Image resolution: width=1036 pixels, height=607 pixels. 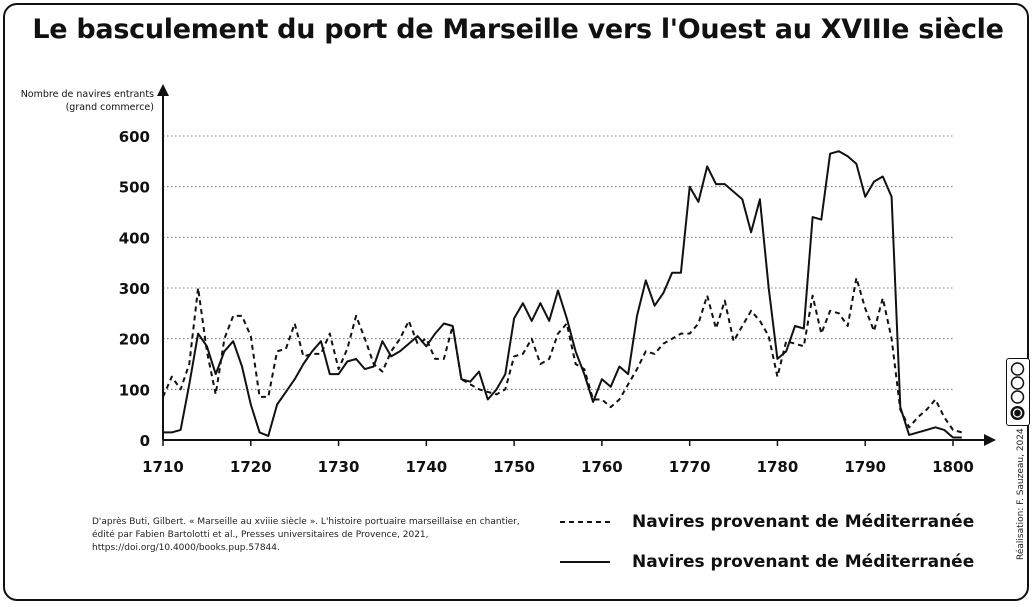 What do you see at coordinates (778, 467) in the screenshot?
I see `x-tick-label: 1780` at bounding box center [778, 467].